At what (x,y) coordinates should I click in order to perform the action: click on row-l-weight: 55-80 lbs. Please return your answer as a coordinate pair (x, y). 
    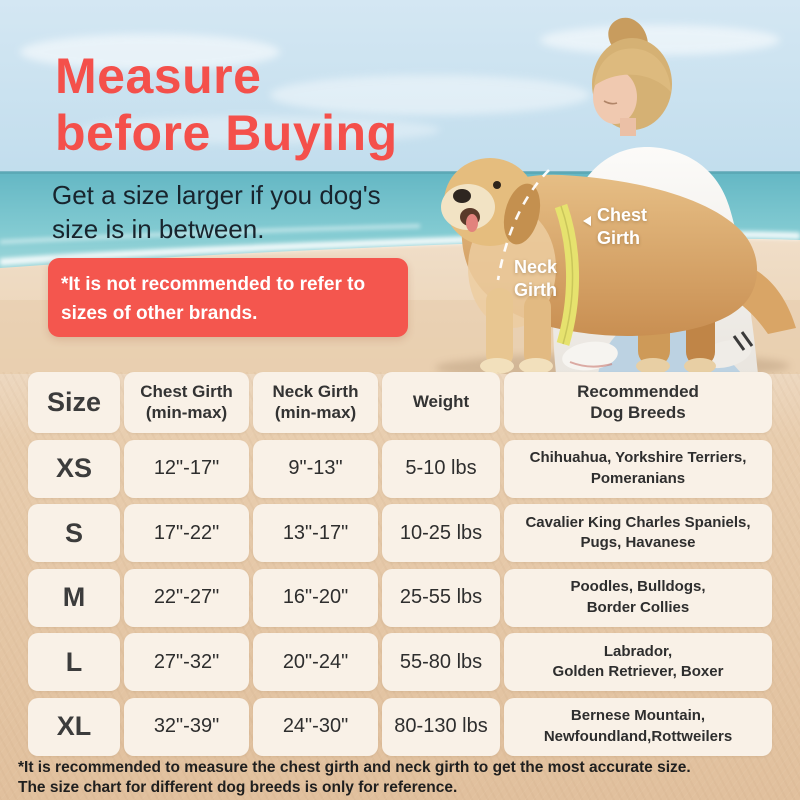
    Looking at the image, I should click on (441, 662).